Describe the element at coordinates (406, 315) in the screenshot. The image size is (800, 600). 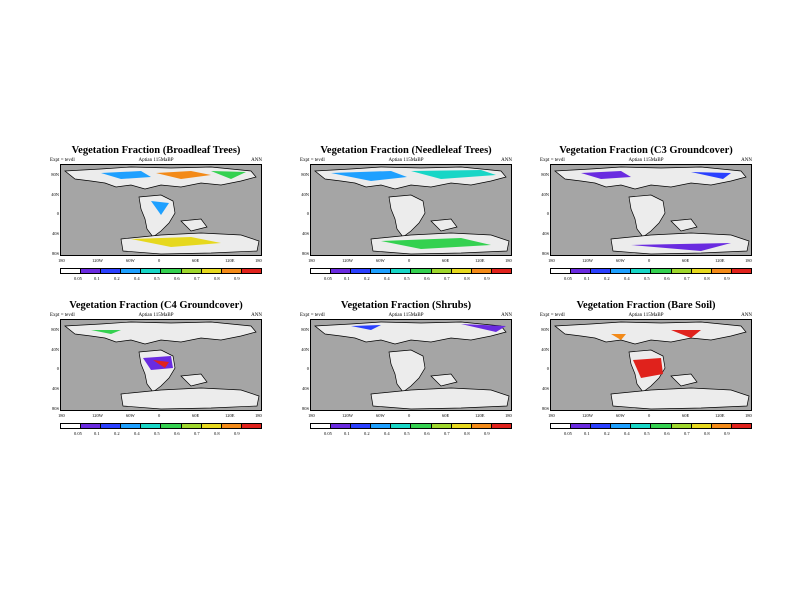
I see `subtitle-period: Aptian 115MaBP` at that location.